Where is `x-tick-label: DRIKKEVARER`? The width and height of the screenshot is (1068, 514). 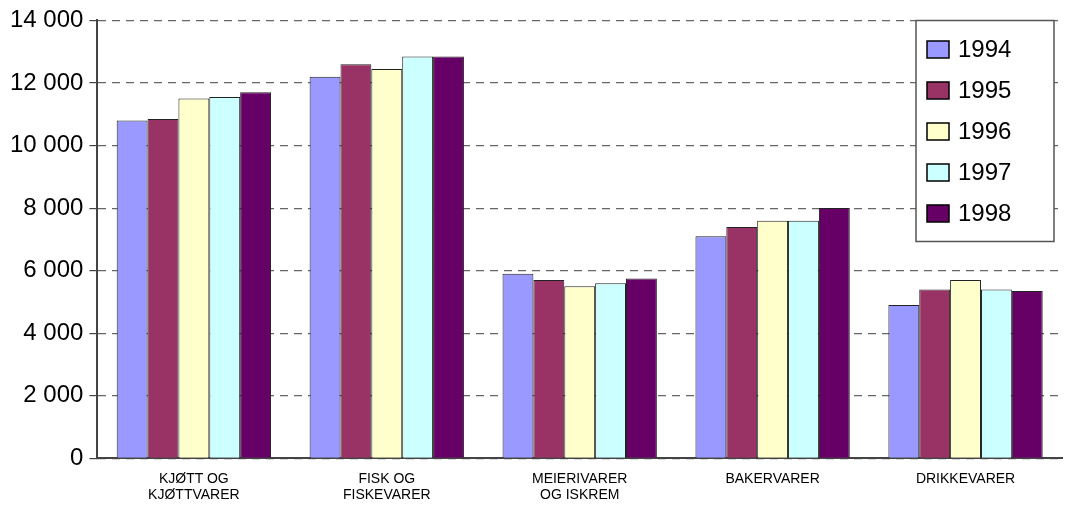 x-tick-label: DRIKKEVARER is located at coordinates (965, 477).